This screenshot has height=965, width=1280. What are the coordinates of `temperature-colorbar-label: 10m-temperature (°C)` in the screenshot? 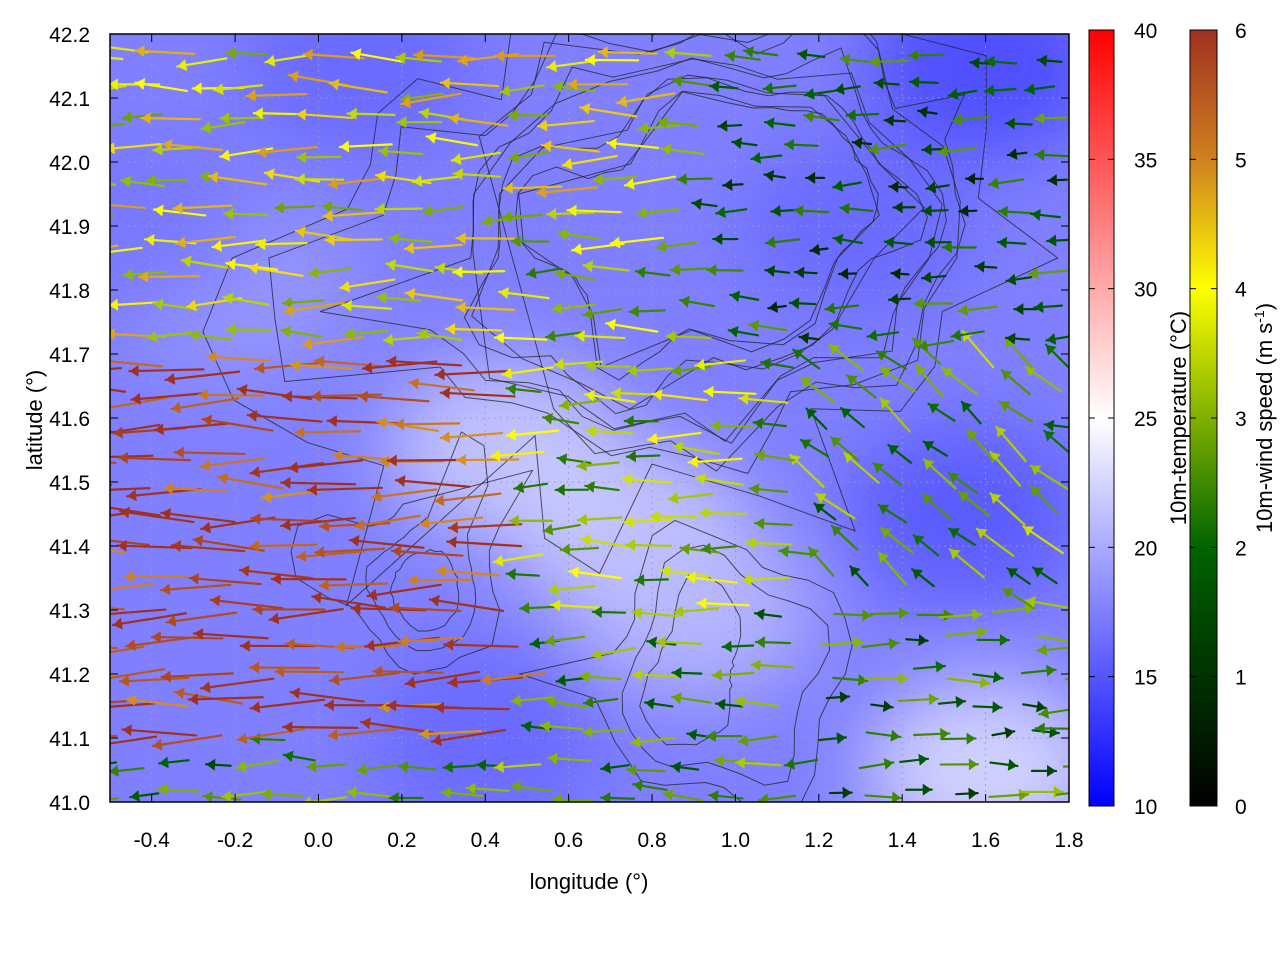 It's located at (1178, 418).